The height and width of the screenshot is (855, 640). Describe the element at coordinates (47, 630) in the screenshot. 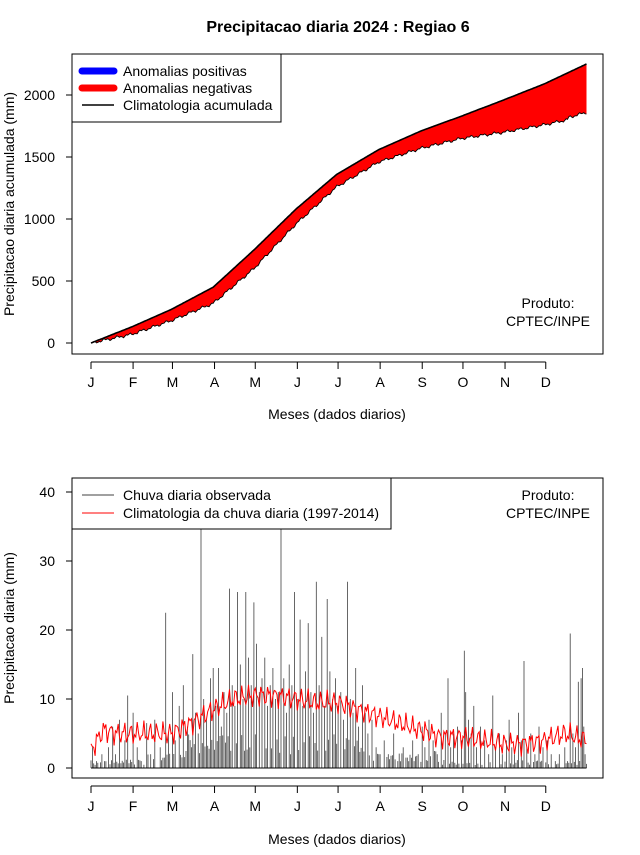

I see `bottom-y-tick-label: 20` at that location.